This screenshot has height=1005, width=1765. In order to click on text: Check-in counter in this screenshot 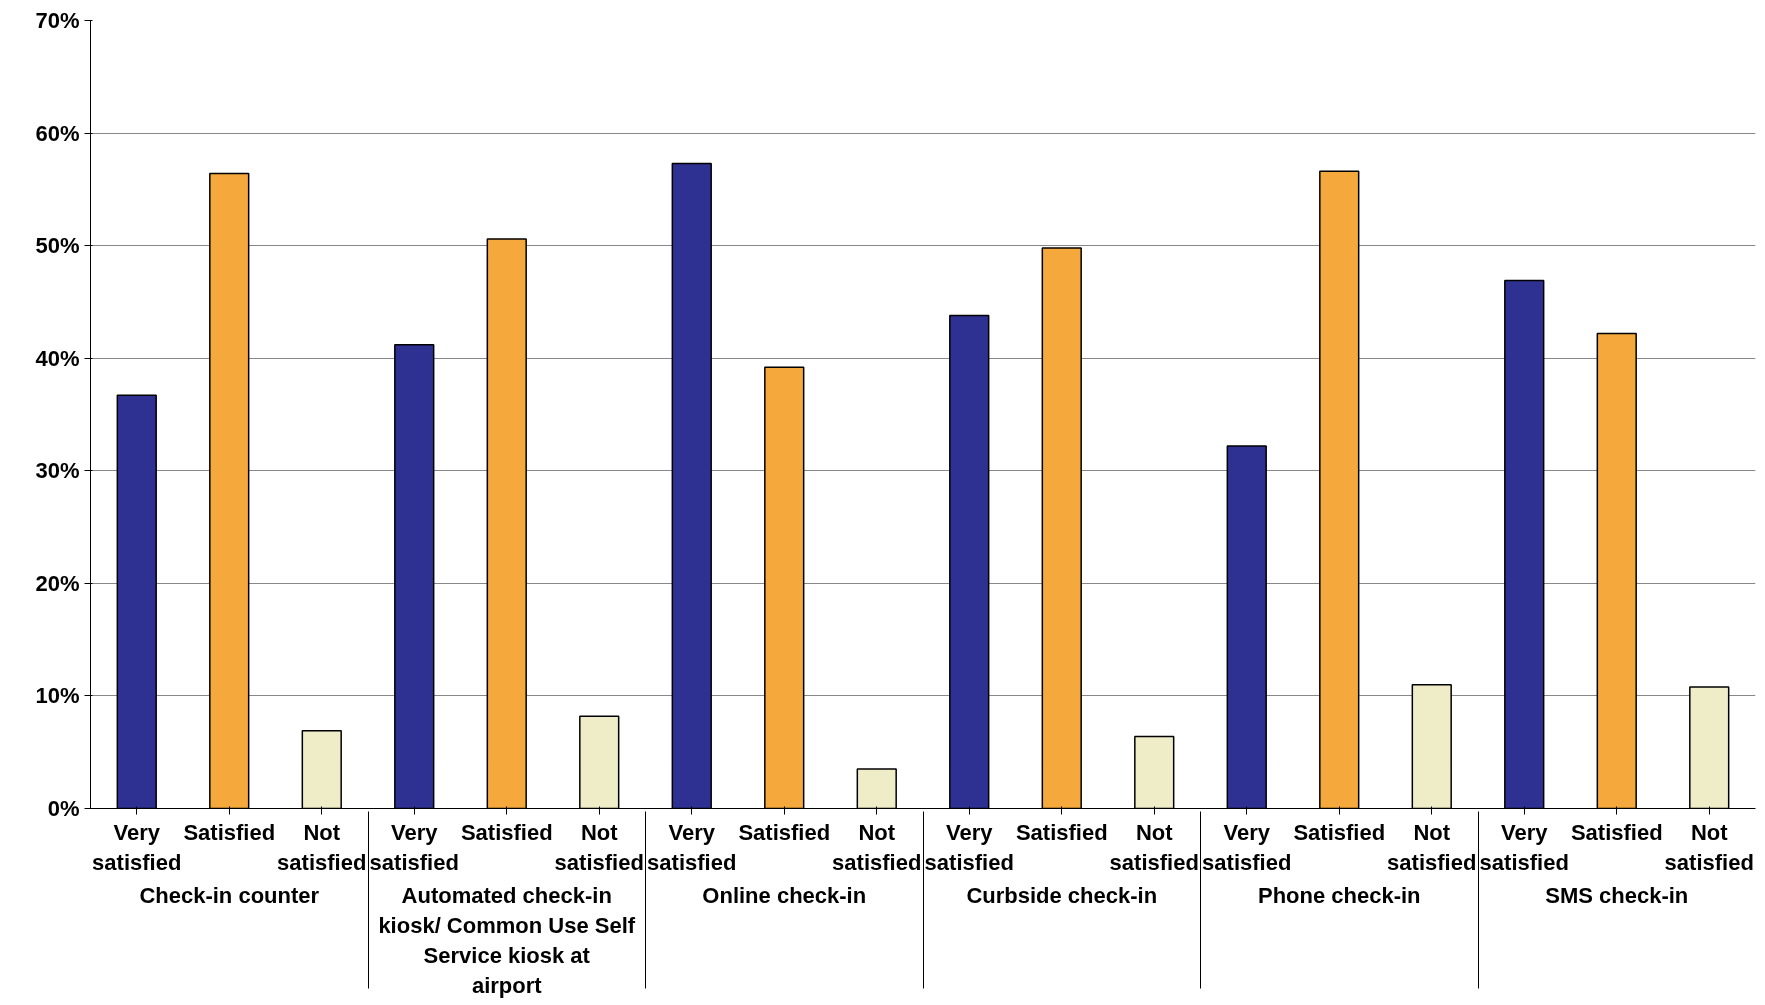, I will do `click(229, 895)`.